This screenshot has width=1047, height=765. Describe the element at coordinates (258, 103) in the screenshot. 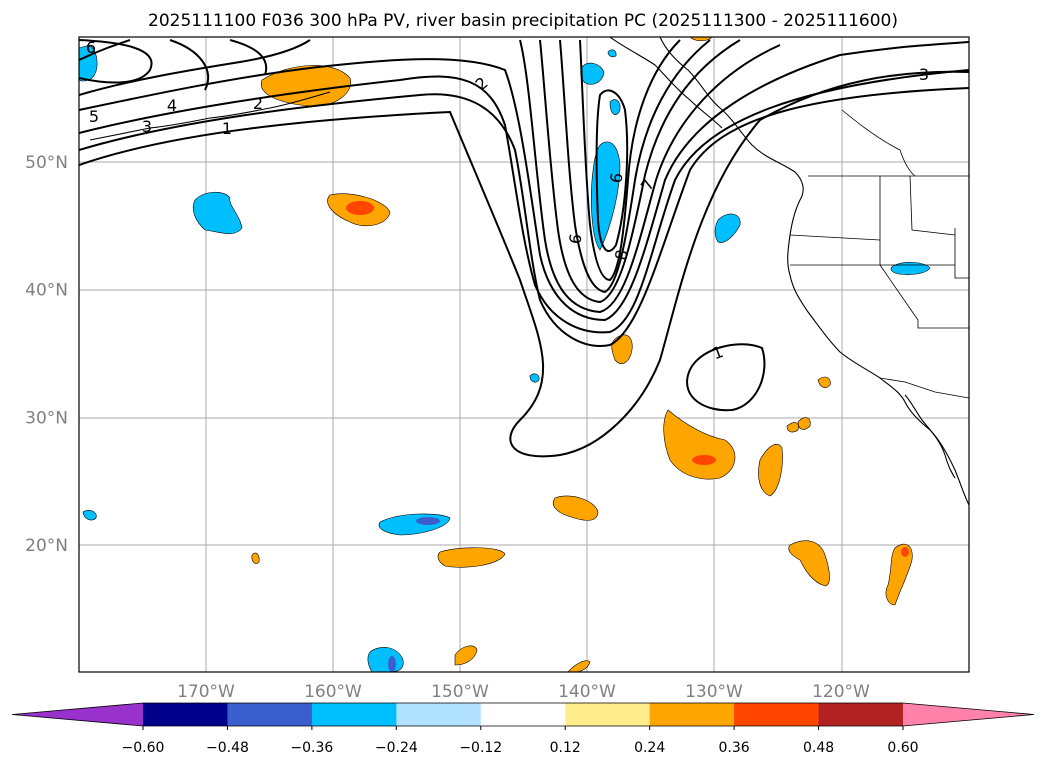

I see `contour-label: 2` at that location.